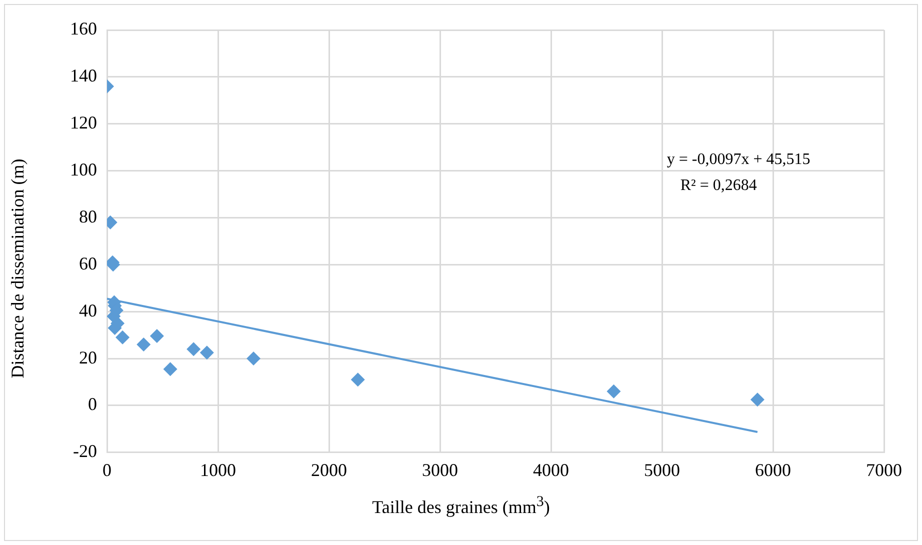 This screenshot has width=922, height=545. I want to click on y-tick-label: 20, so click(88, 357).